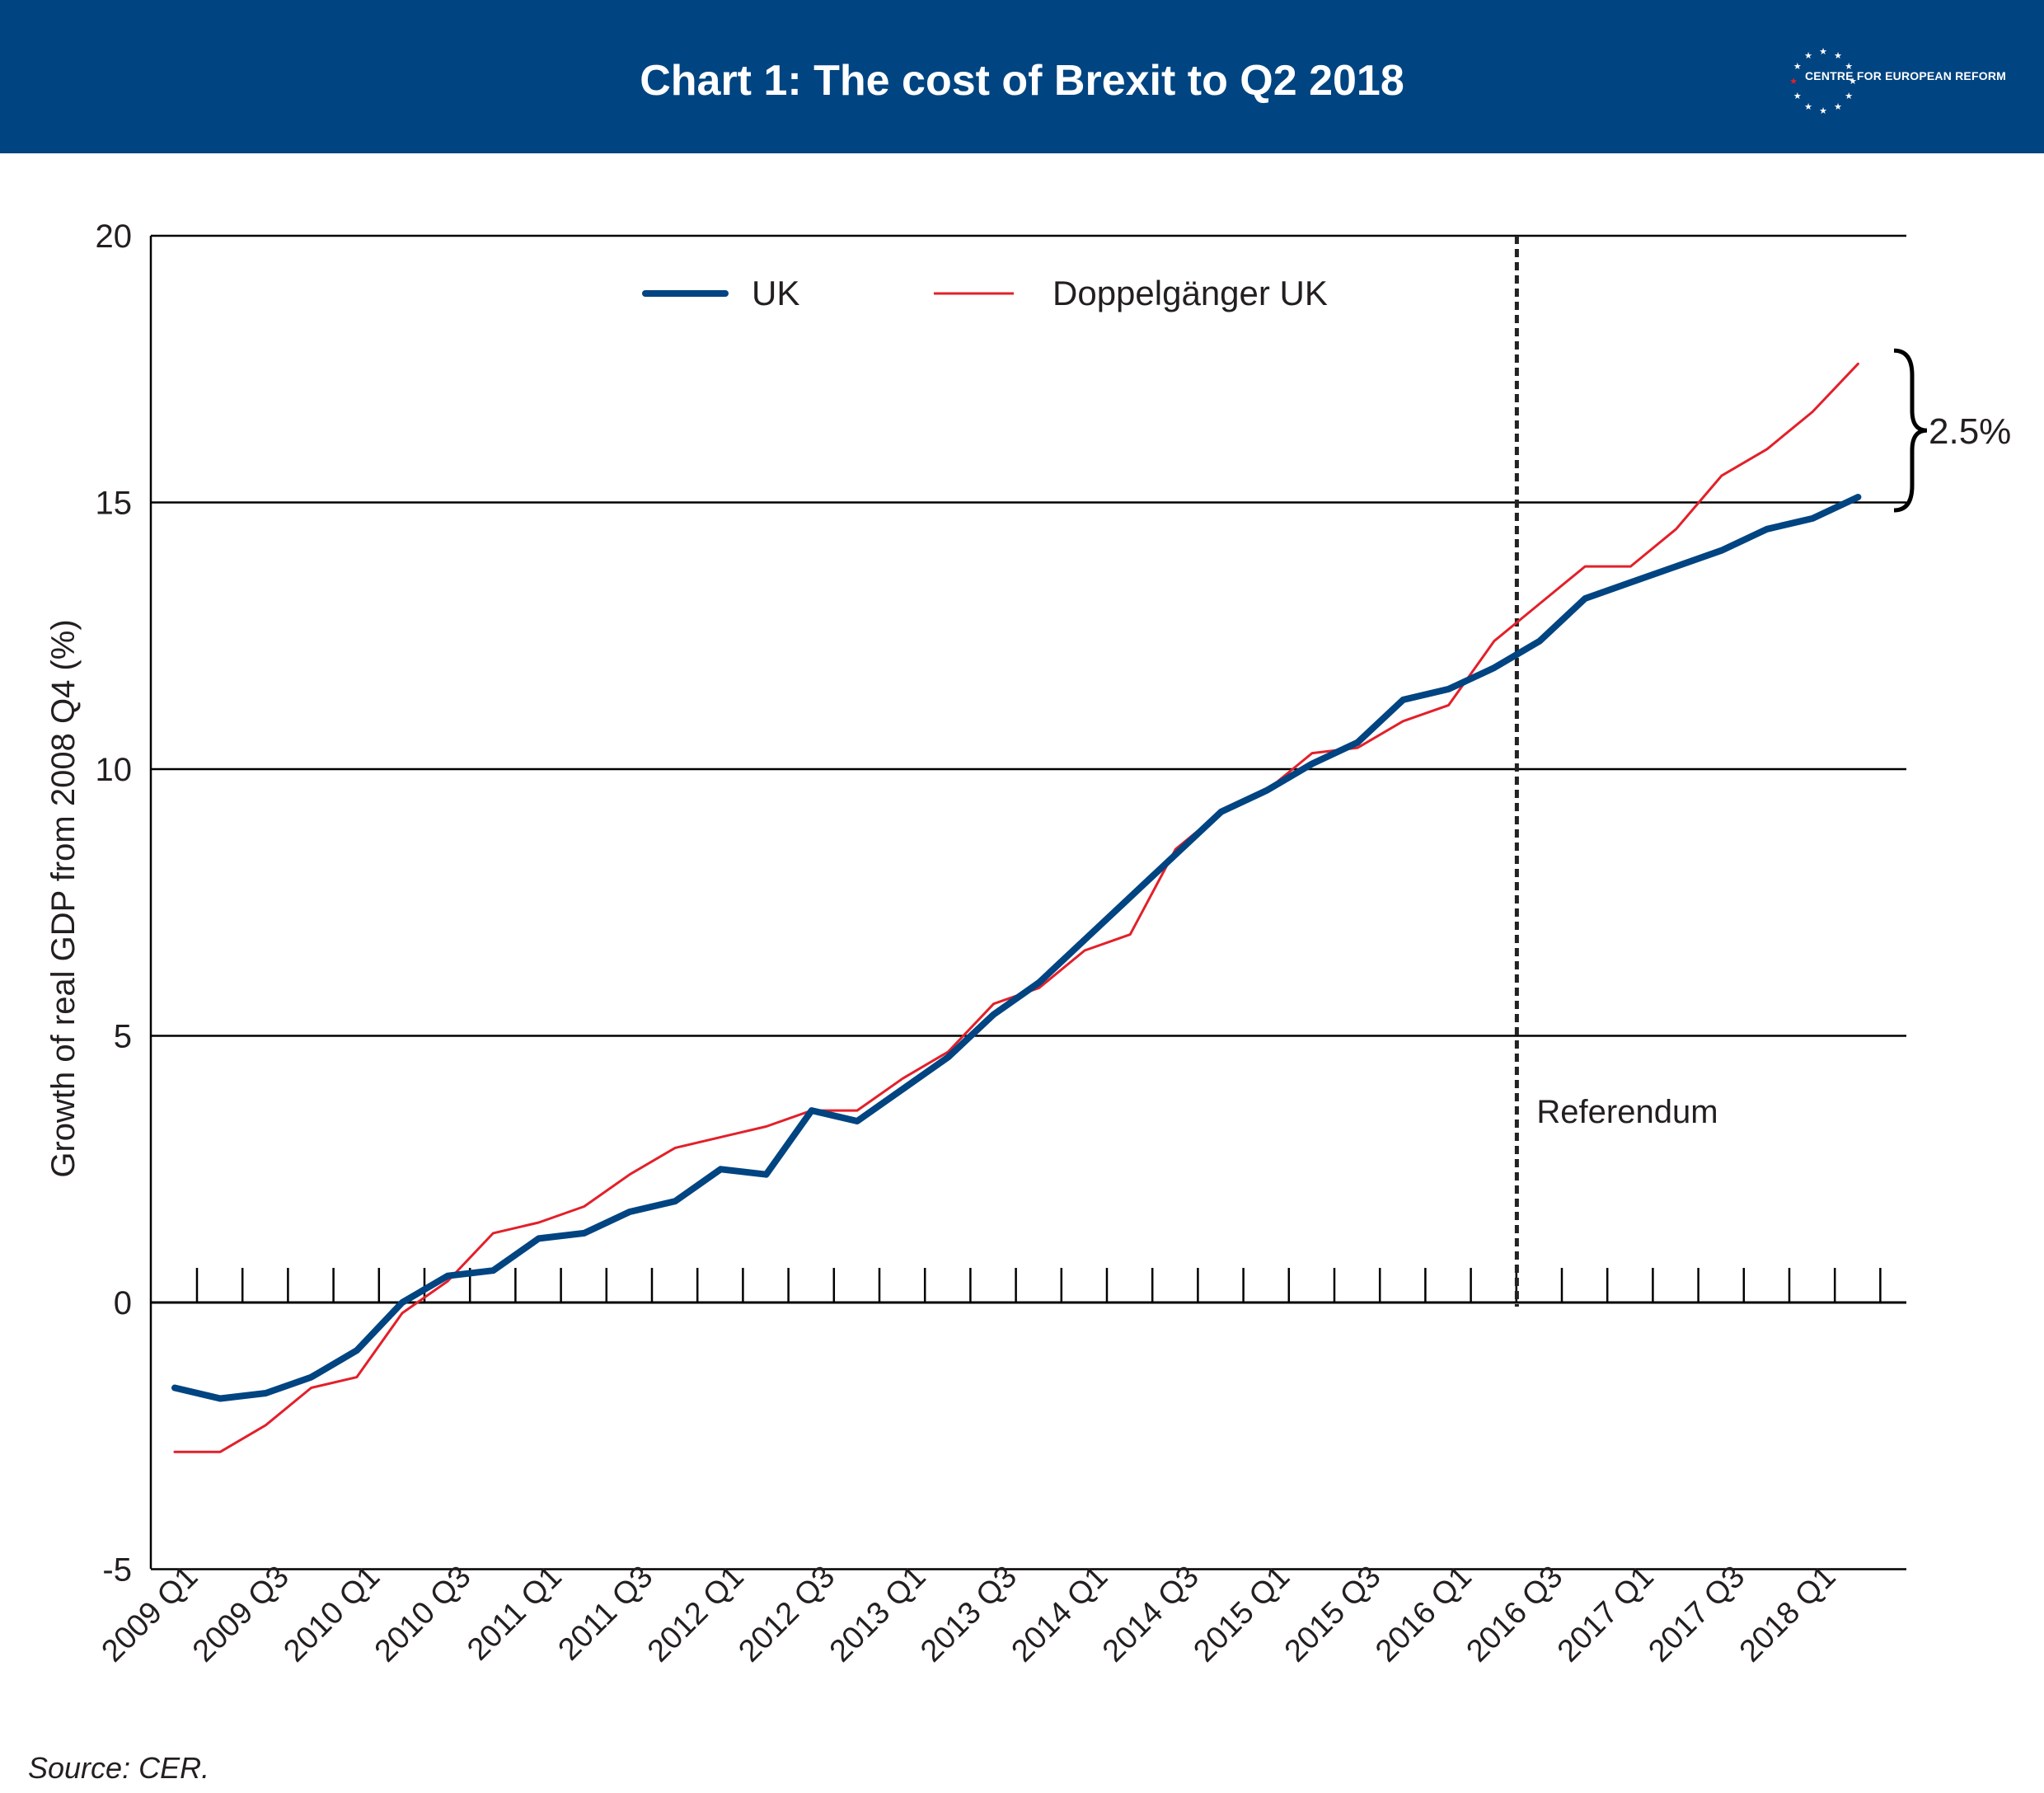  Describe the element at coordinates (515, 1614) in the screenshot. I see `x-tick-label: 2011 Q1` at that location.